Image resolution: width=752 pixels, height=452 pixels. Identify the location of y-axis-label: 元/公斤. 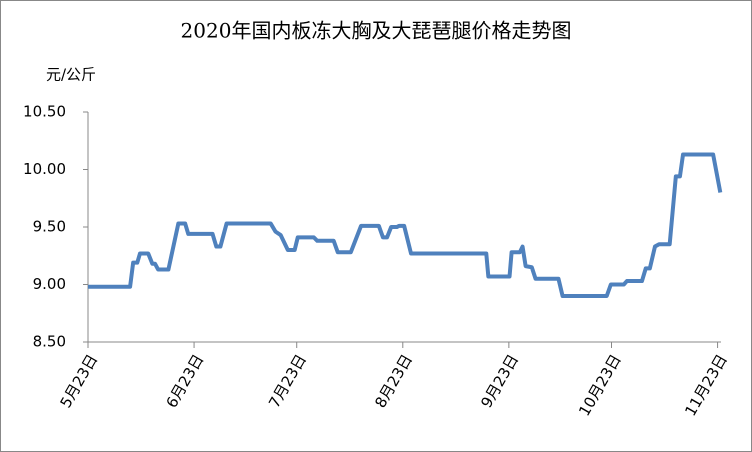
(71, 75).